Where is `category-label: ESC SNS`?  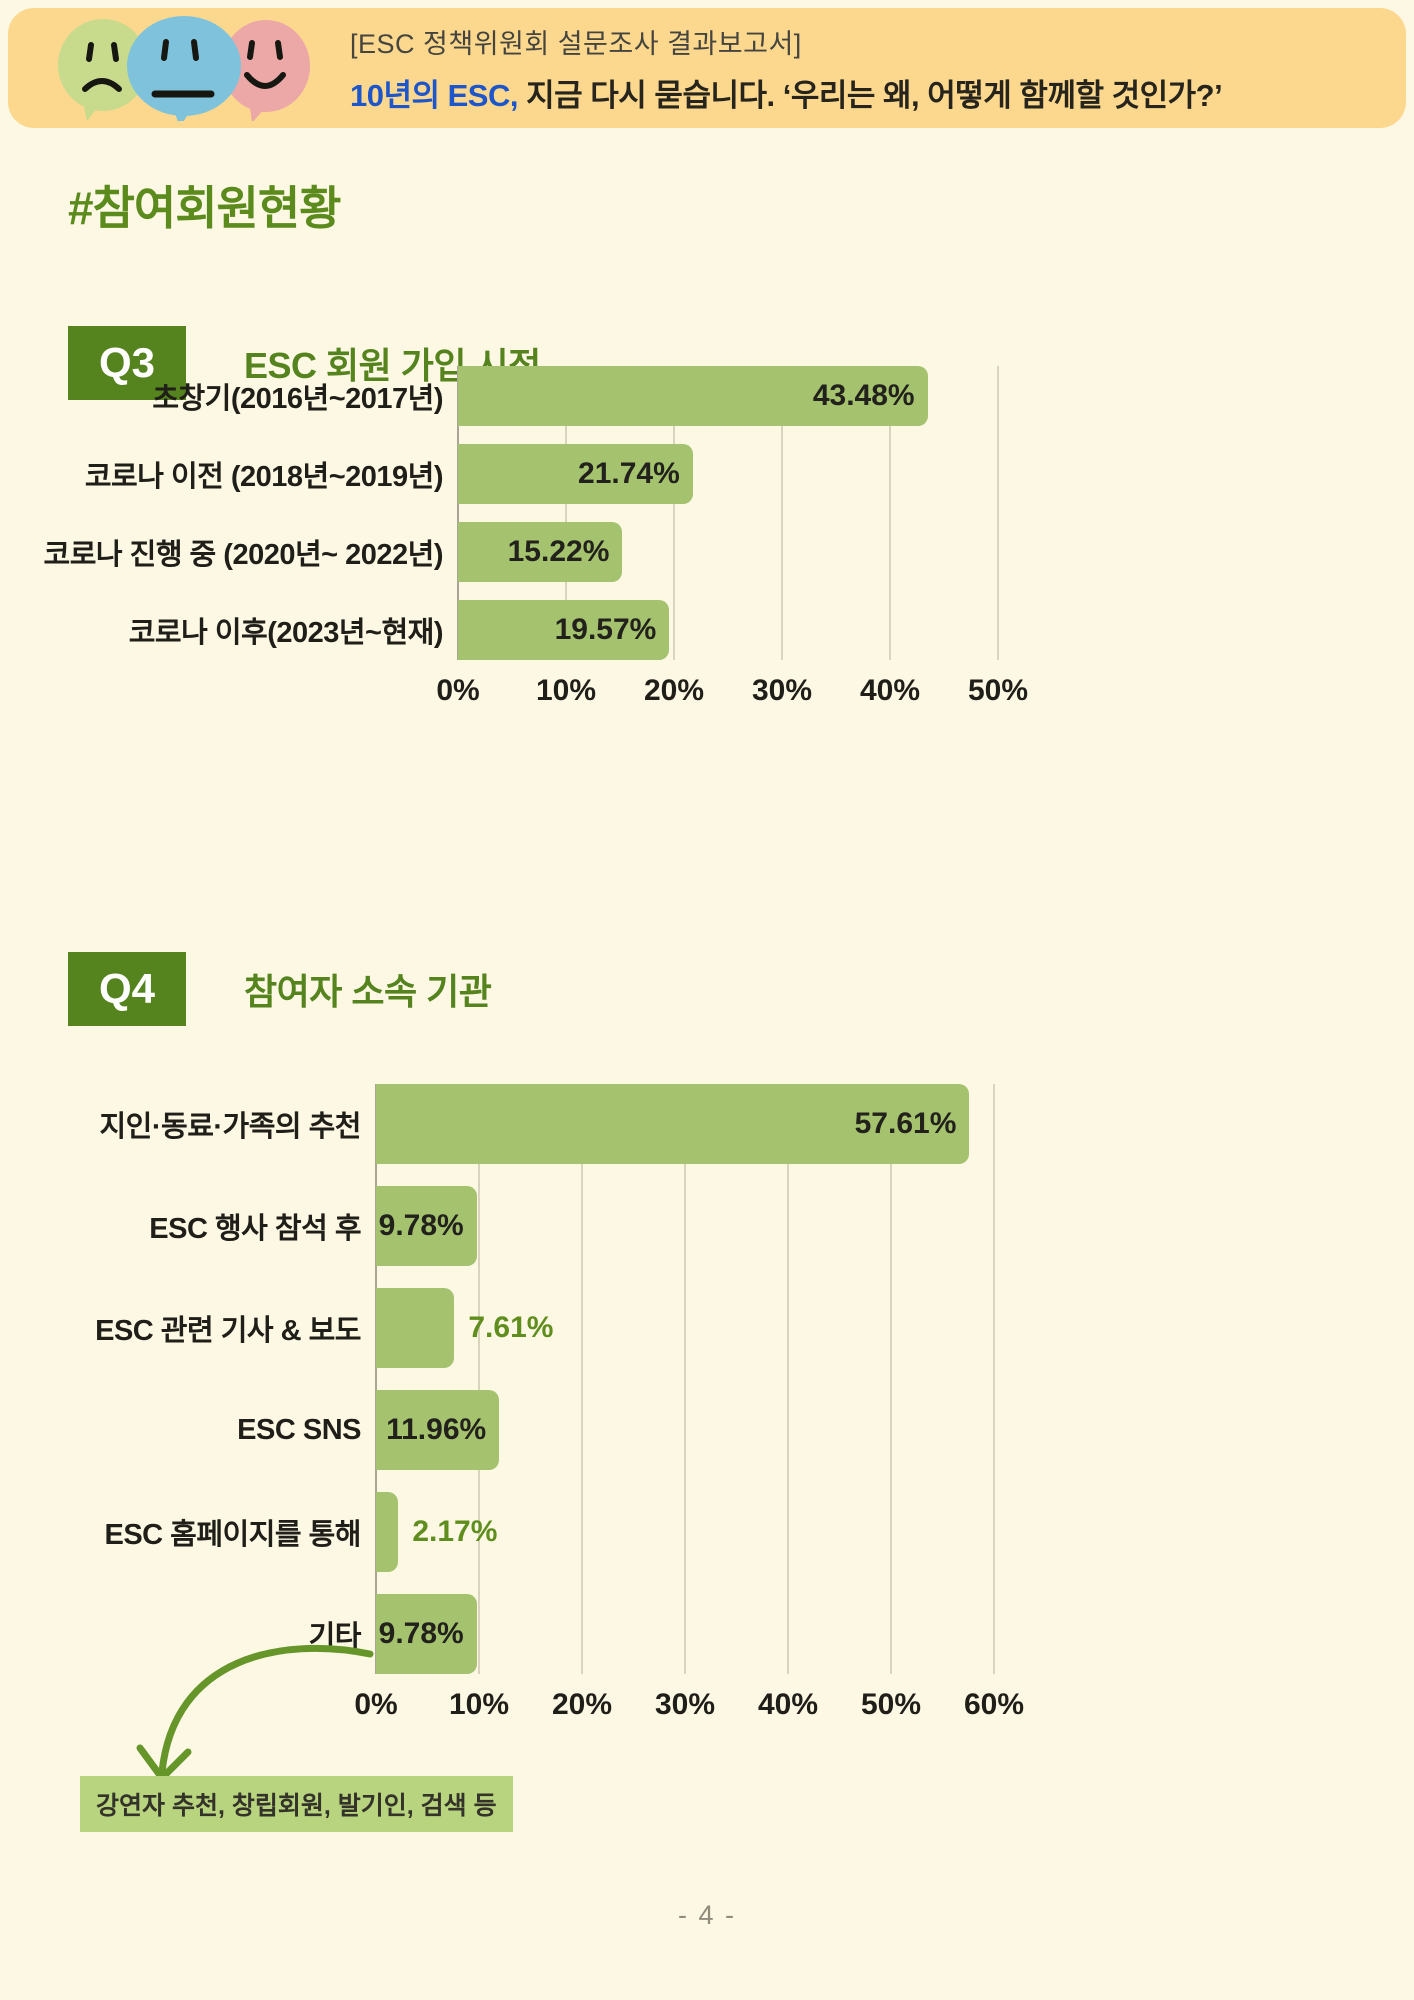
category-label: ESC SNS is located at coordinates (299, 1429).